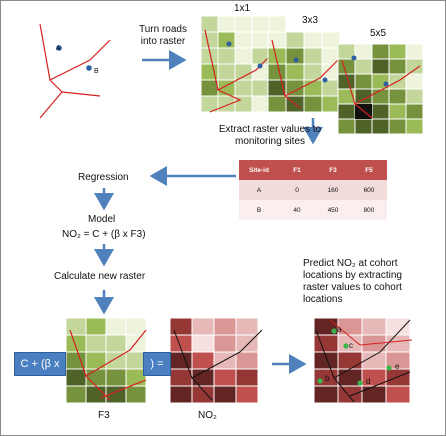 The height and width of the screenshot is (436, 446). I want to click on table-cell: A, so click(259, 190).